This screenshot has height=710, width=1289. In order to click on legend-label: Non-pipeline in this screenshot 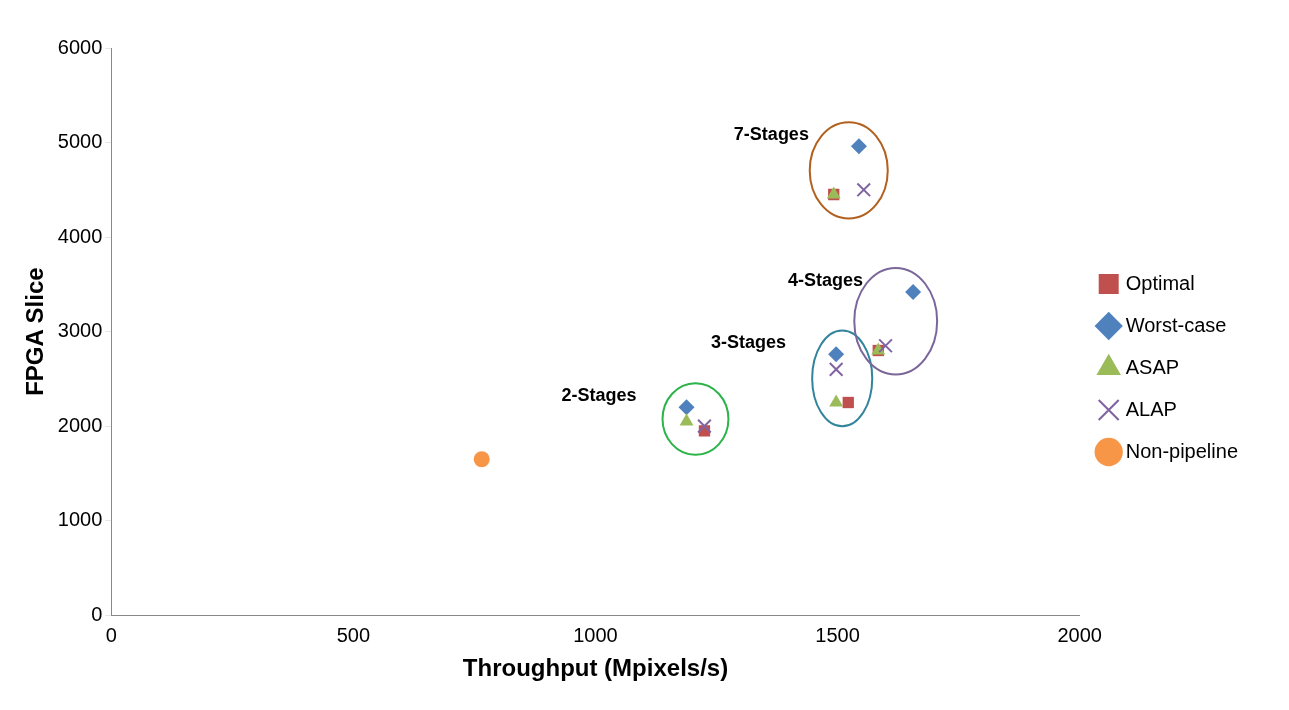, I will do `click(1181, 450)`.